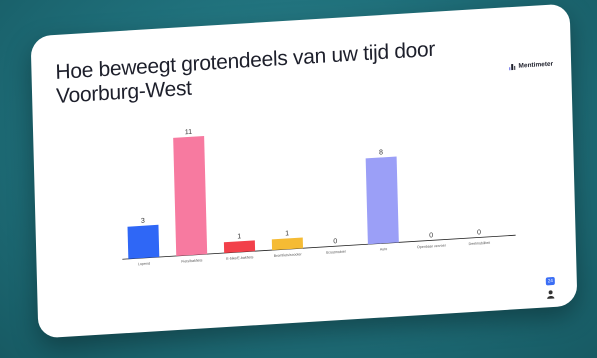 The image size is (597, 358). Describe the element at coordinates (480, 243) in the screenshot. I see `category-label: Deelmobiliteit` at that location.